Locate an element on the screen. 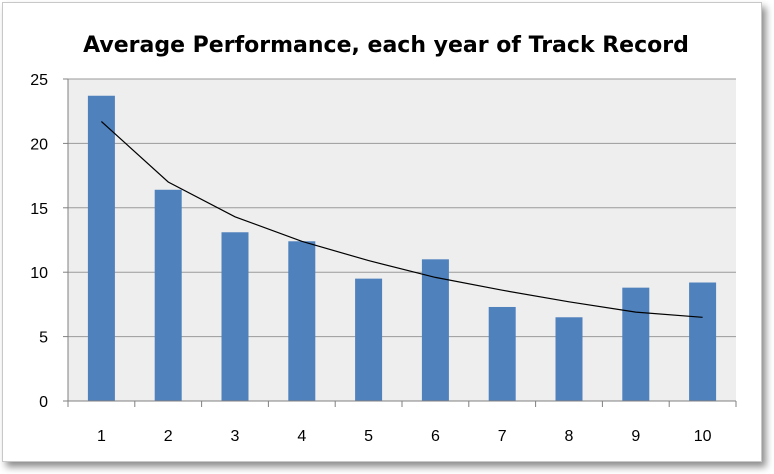 This screenshot has height=474, width=774. x-tick-label: 4 is located at coordinates (301, 436).